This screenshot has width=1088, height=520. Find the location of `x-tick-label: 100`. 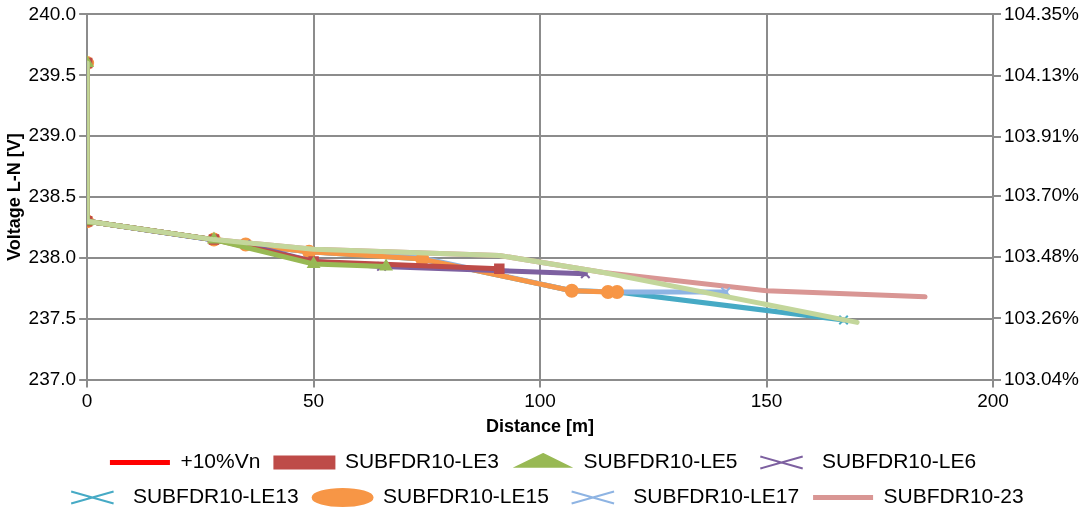

x-tick-label: 100 is located at coordinates (540, 401).